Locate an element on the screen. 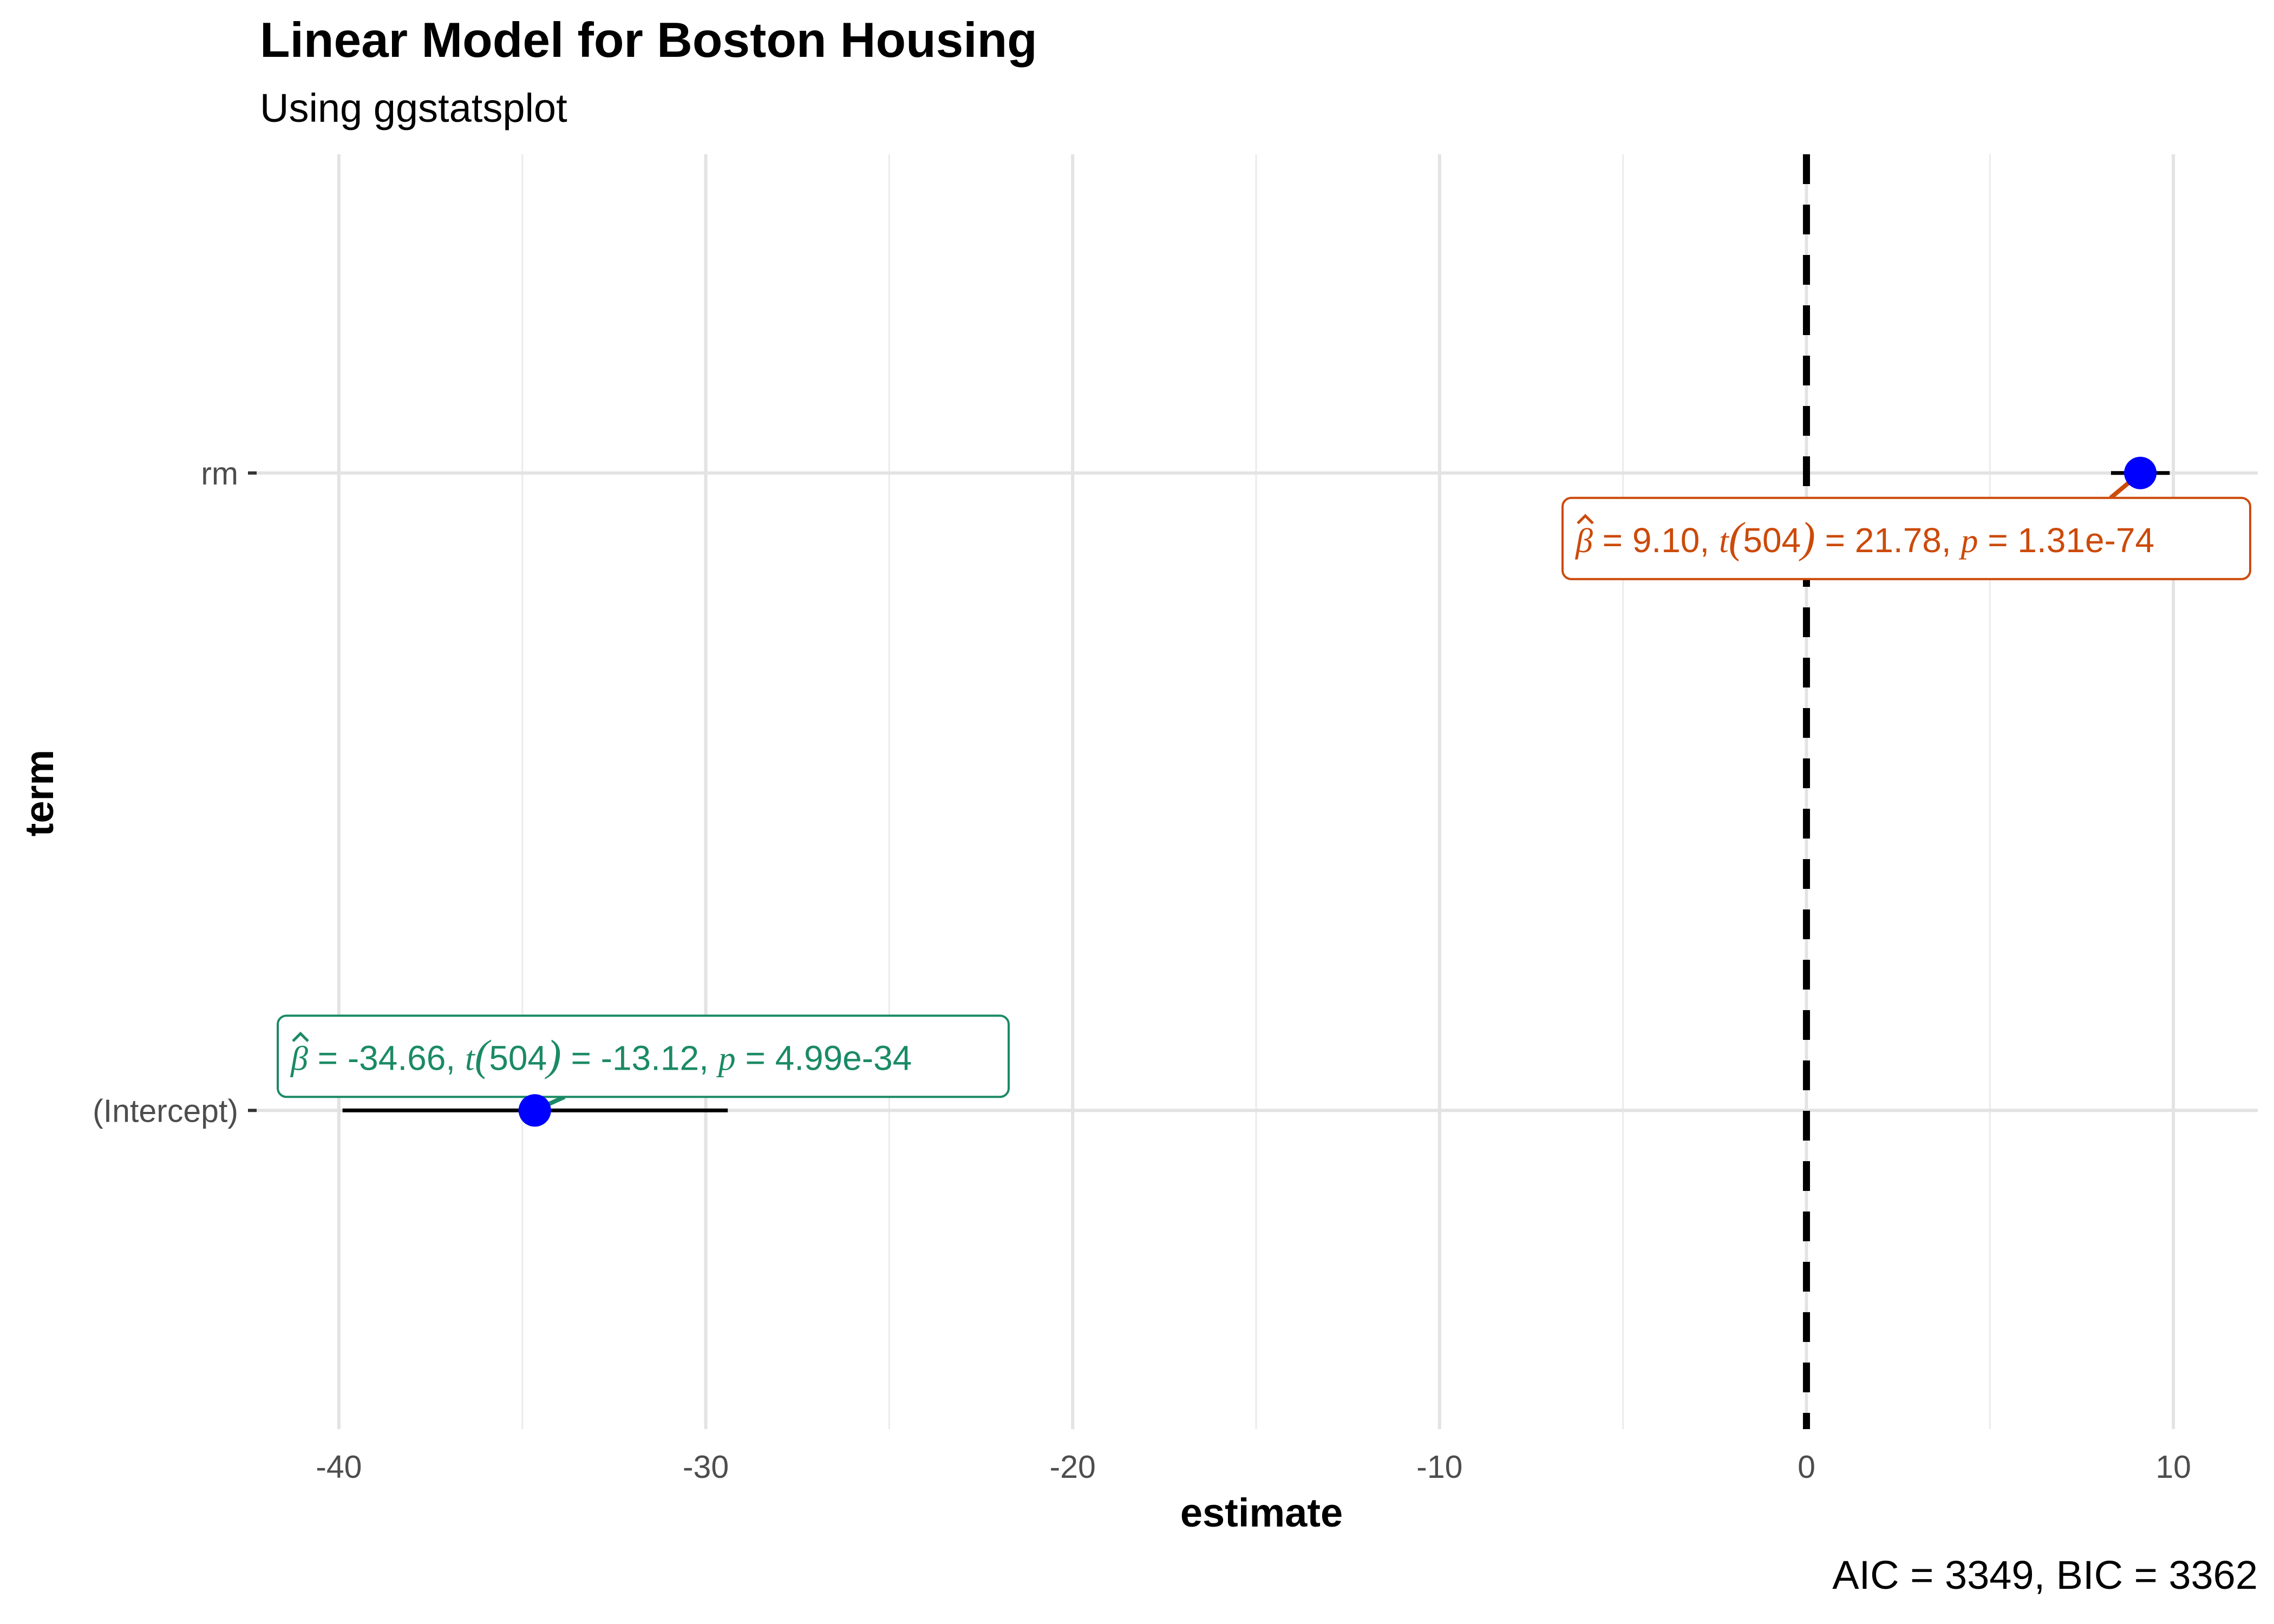 This screenshot has height=1624, width=2274. chart-subtitle: Using ggstatsplot is located at coordinates (414, 108).